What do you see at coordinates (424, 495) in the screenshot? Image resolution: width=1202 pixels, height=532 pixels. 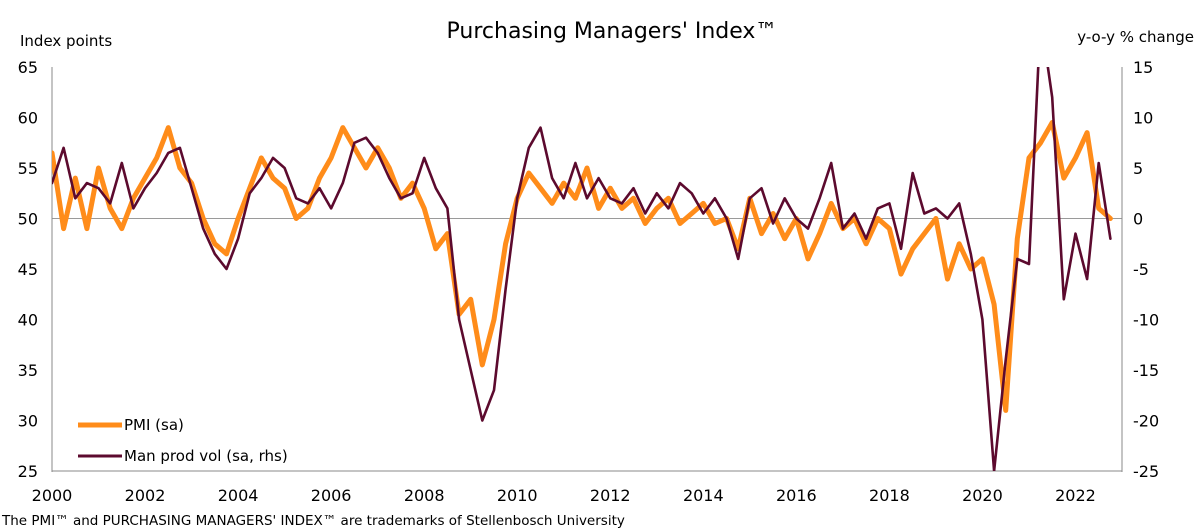 I see `x-tick-label: 2008` at bounding box center [424, 495].